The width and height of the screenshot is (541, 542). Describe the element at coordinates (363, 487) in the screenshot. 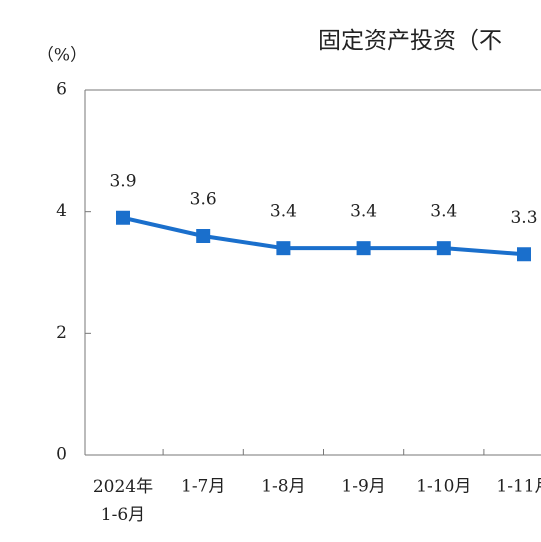

I see `x-tick-label: 1-9月` at that location.